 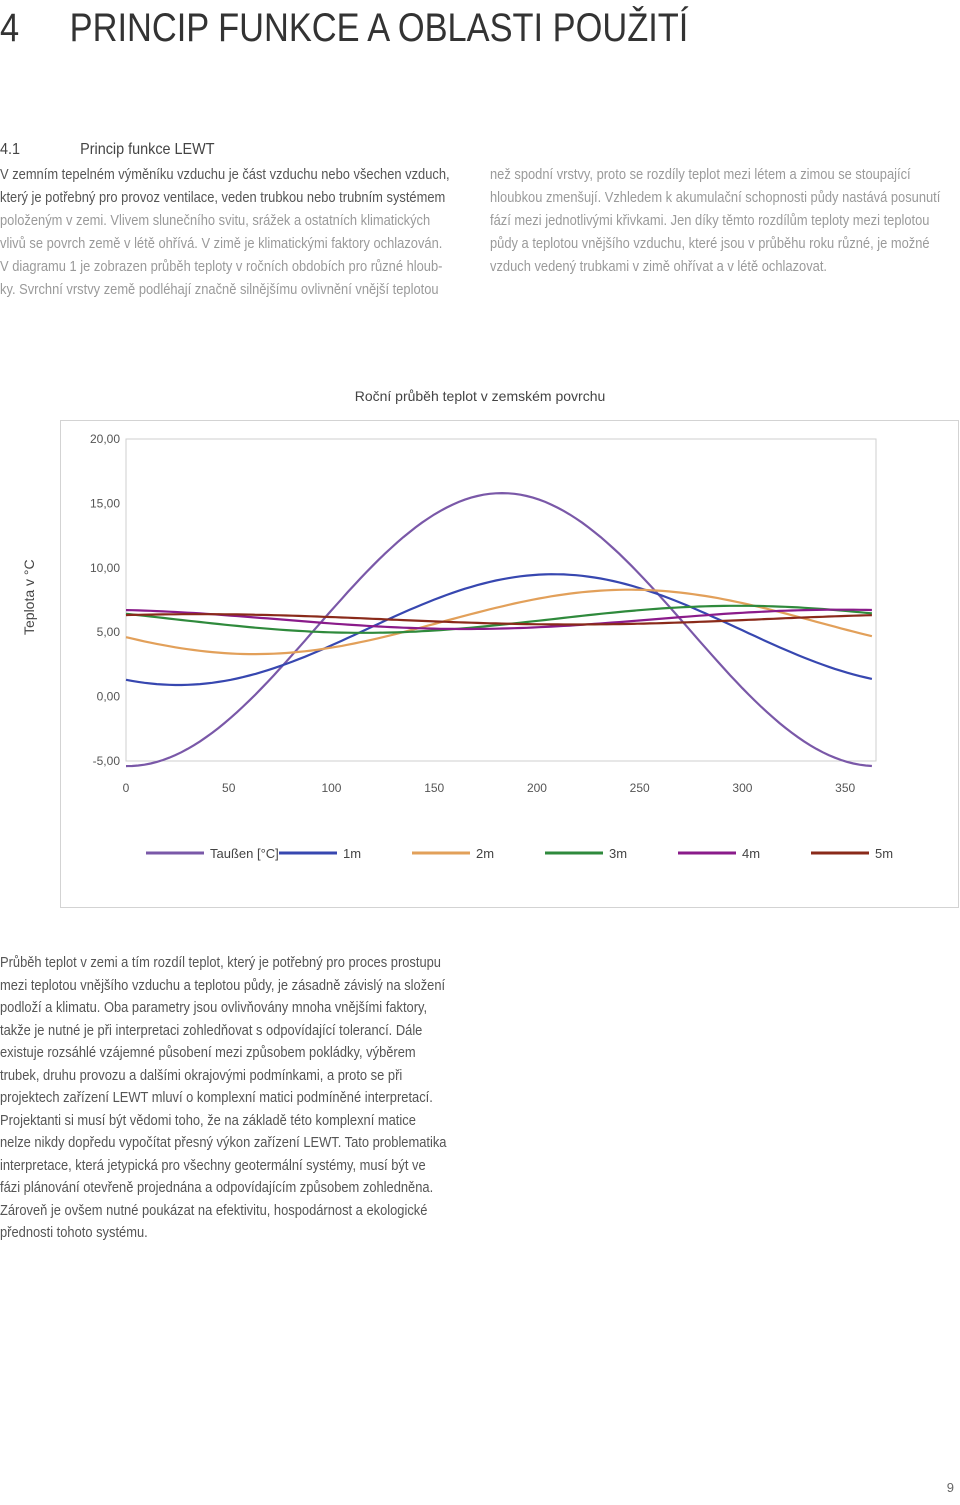 What do you see at coordinates (352, 853) in the screenshot?
I see `legend-label: 1m` at bounding box center [352, 853].